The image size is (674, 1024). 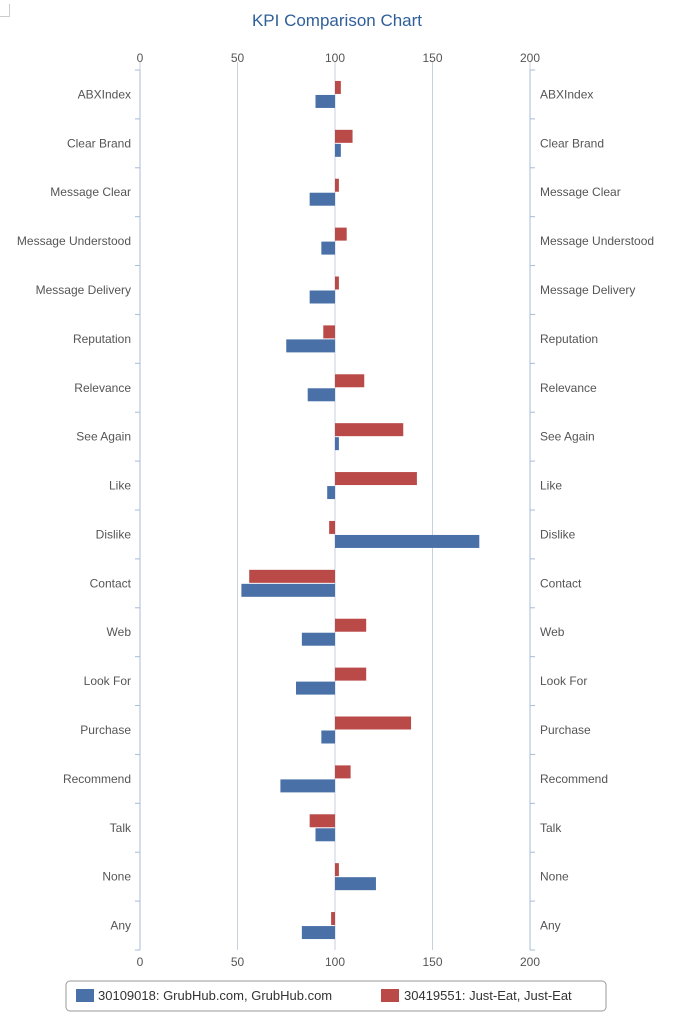 What do you see at coordinates (114, 534) in the screenshot?
I see `category-label-left-dislike: Dislike` at bounding box center [114, 534].